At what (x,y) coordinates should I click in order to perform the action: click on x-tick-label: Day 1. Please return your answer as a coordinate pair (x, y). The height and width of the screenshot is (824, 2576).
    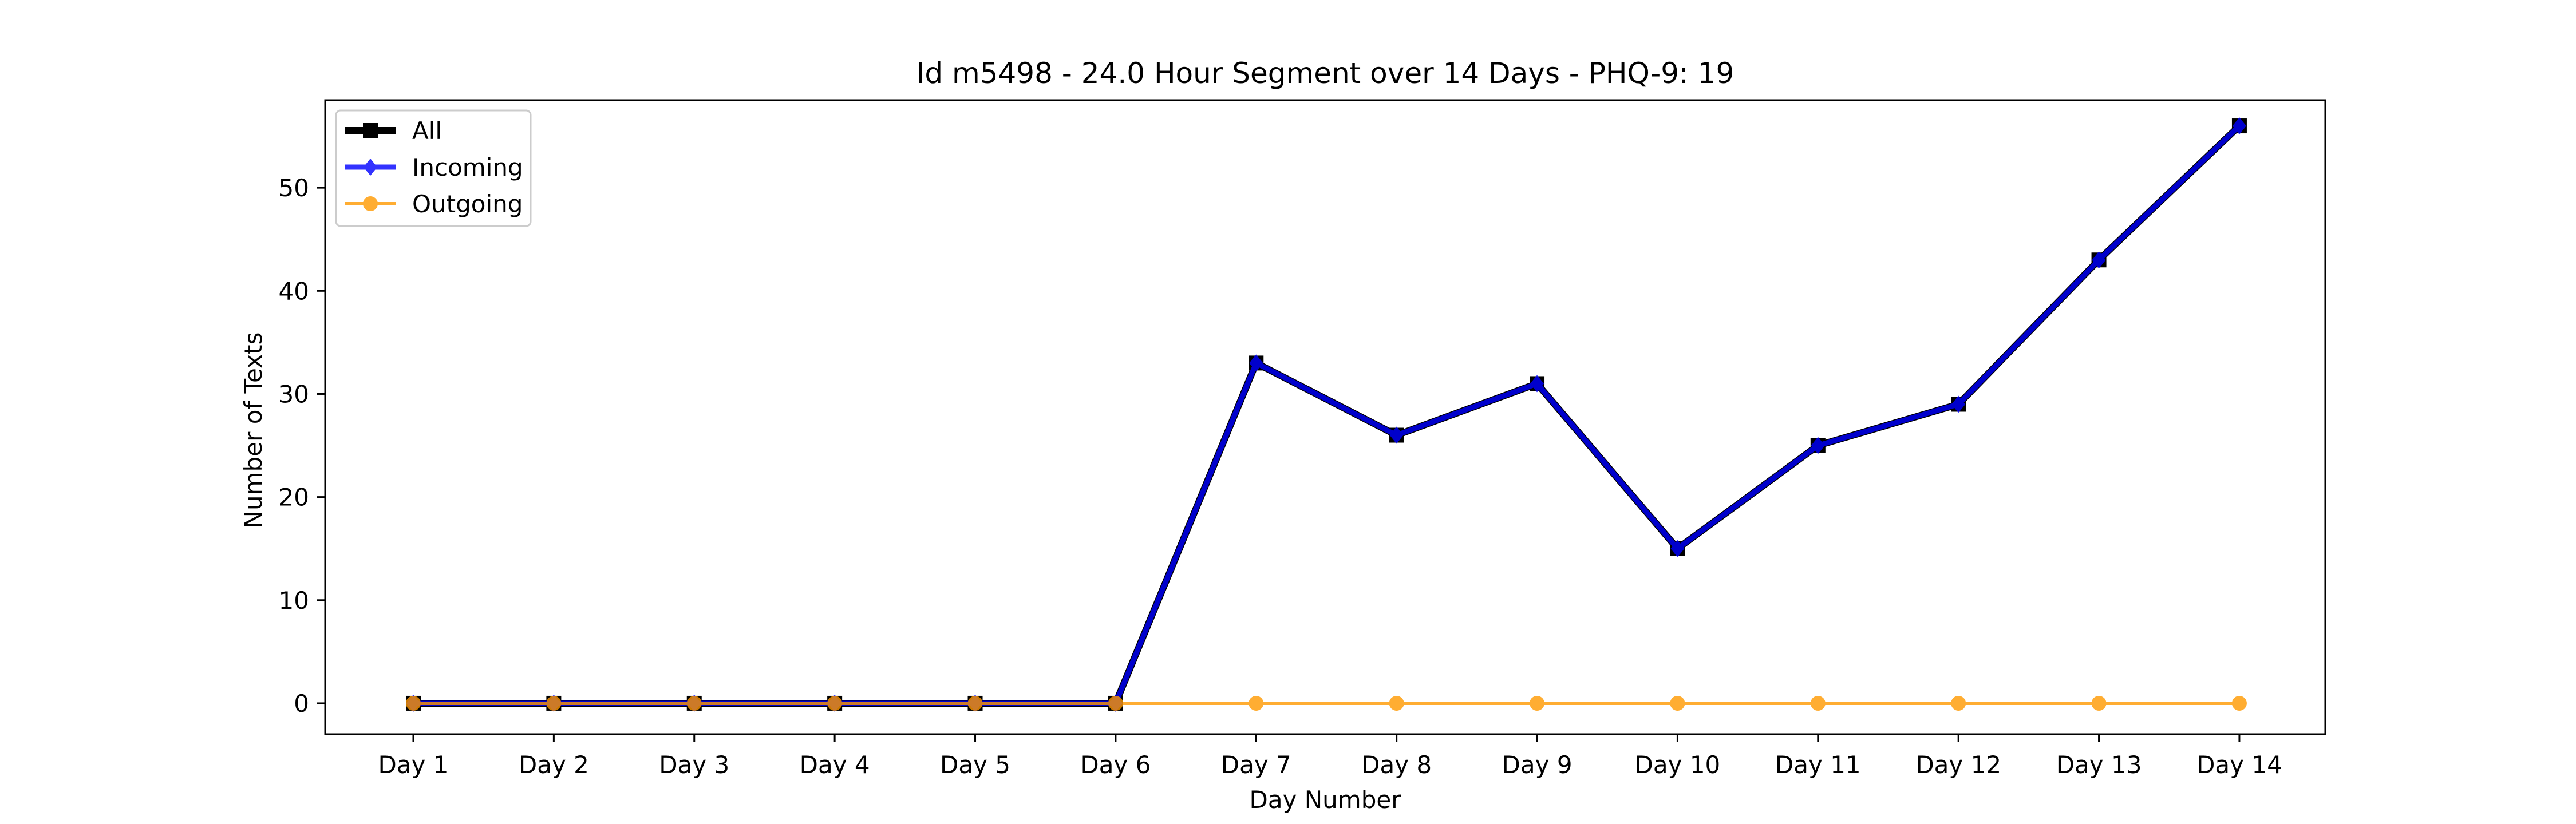
    Looking at the image, I should click on (413, 765).